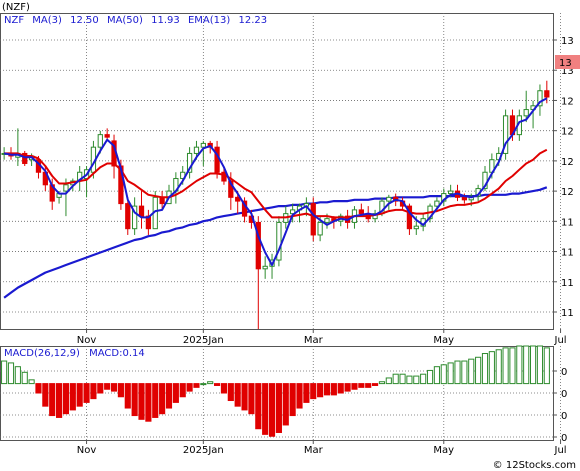  Describe the element at coordinates (314, 450) in the screenshot. I see `macd-x-tick-label: Mar` at that location.